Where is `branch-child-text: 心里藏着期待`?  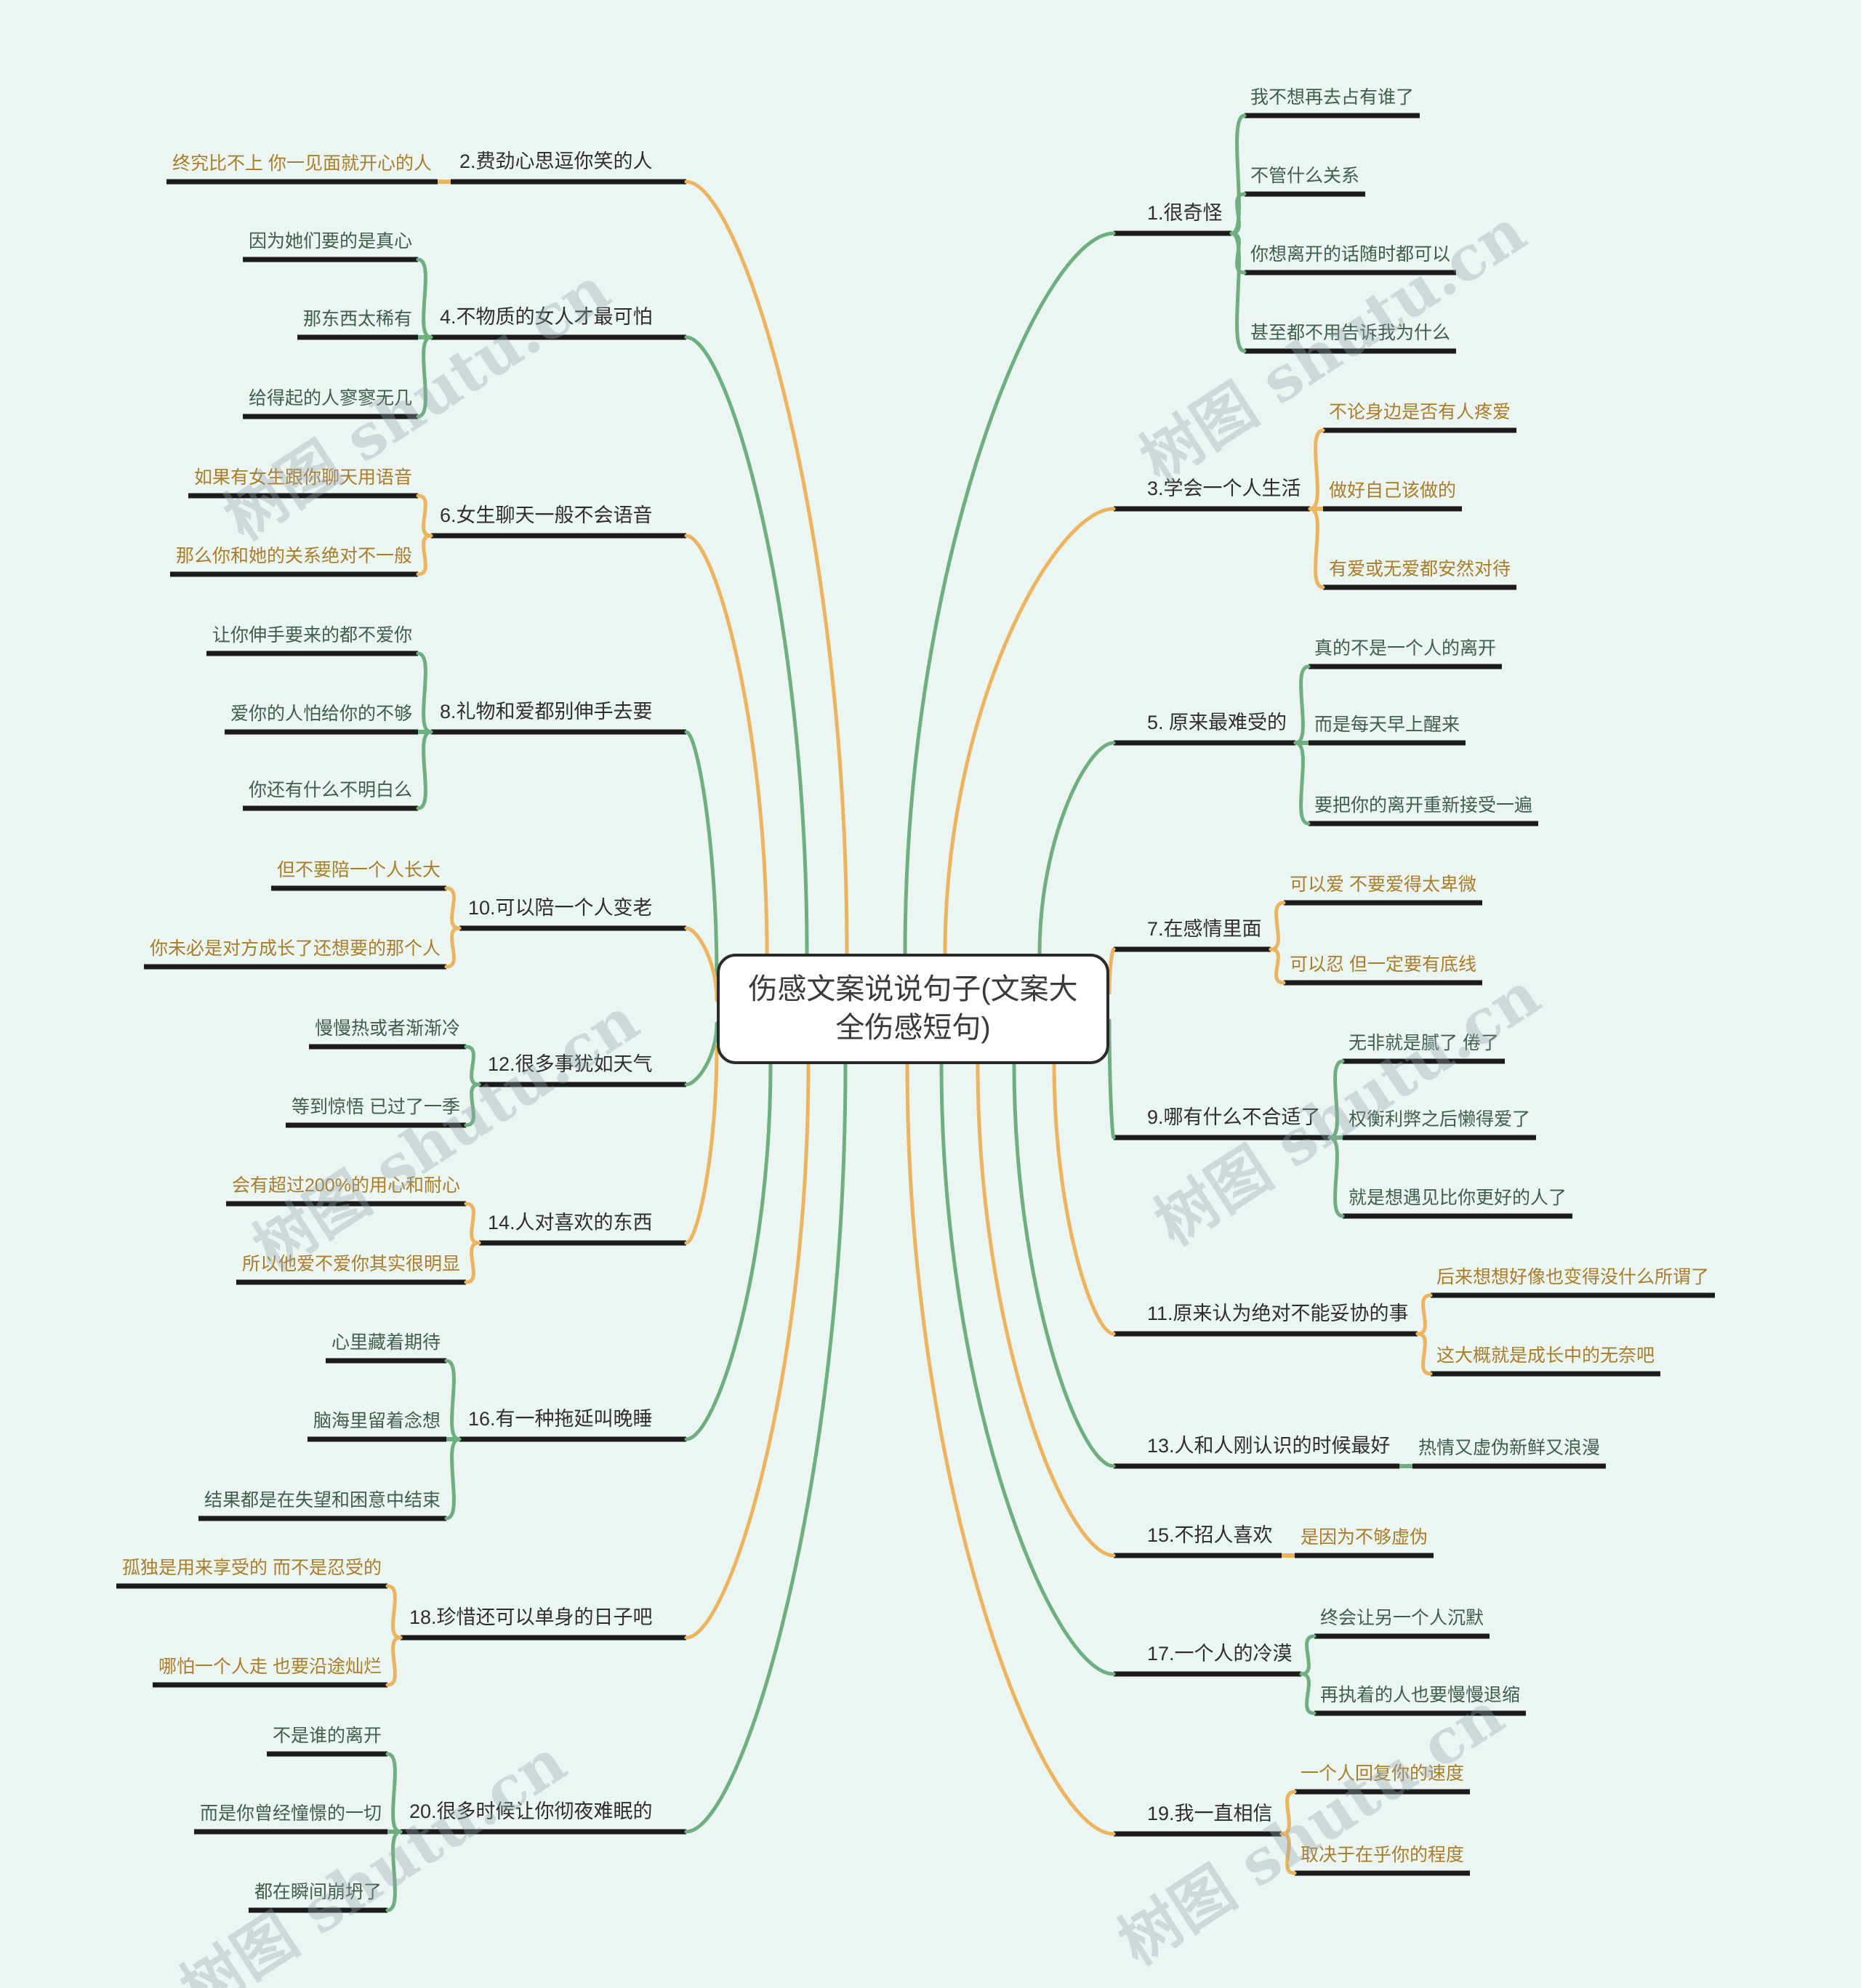
branch-child-text: 心里藏着期待 is located at coordinates (386, 1342).